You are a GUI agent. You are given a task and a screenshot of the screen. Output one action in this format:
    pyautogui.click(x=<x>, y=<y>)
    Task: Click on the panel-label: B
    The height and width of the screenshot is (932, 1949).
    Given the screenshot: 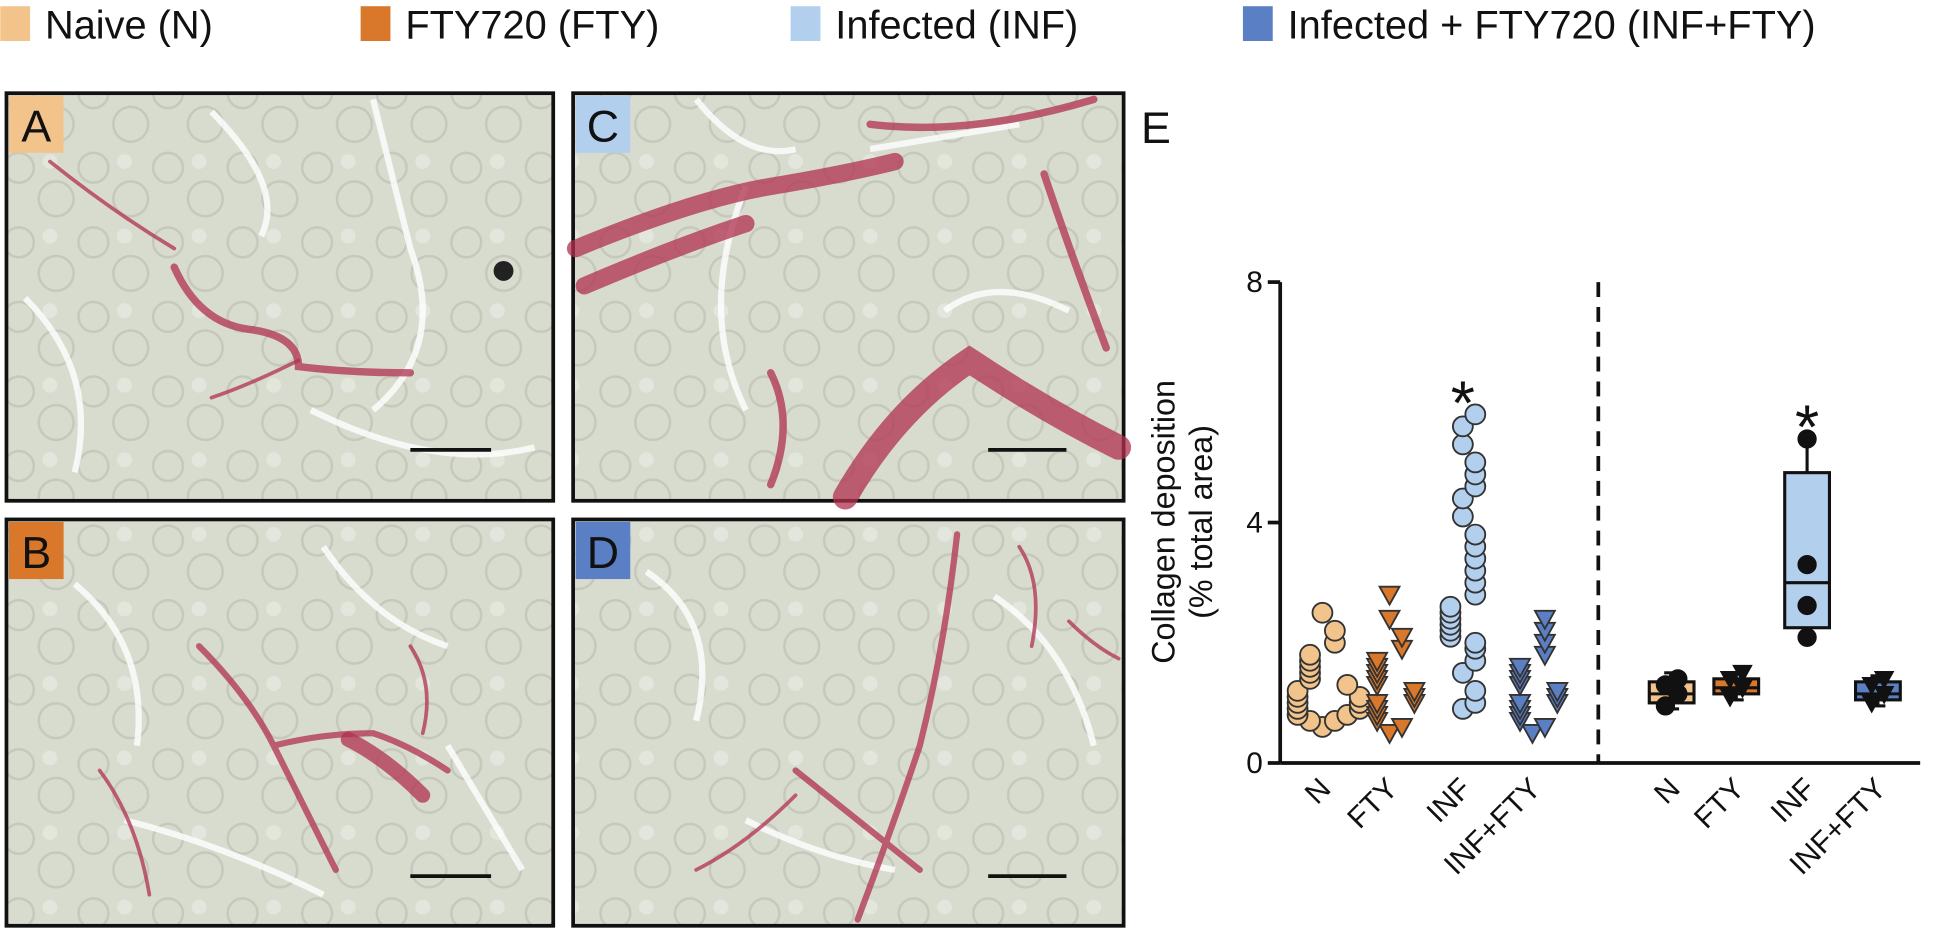 What is the action you would take?
    pyautogui.click(x=36, y=553)
    